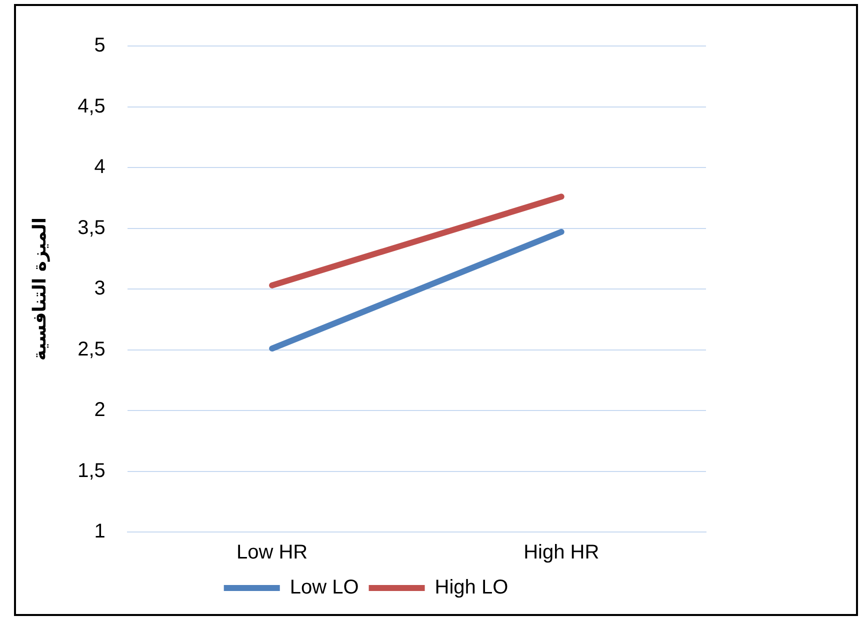 The width and height of the screenshot is (862, 621). I want to click on y-tick-label: 1, so click(100, 531).